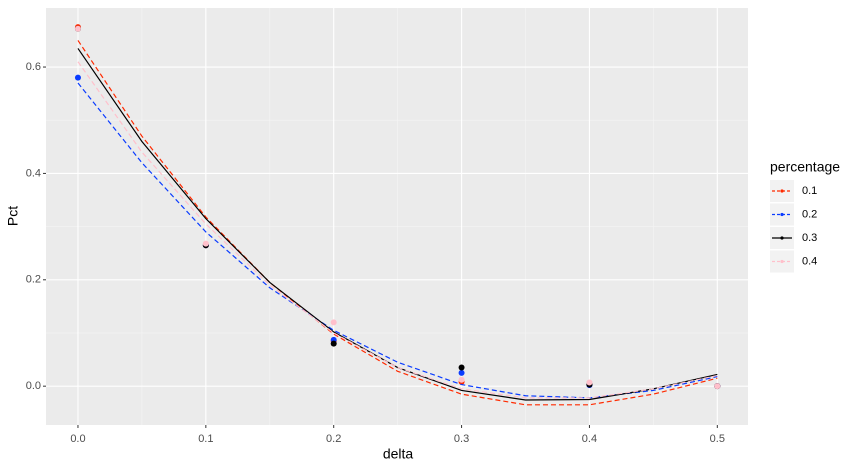 The width and height of the screenshot is (859, 468). What do you see at coordinates (333, 439) in the screenshot?
I see `x-tick-label: 0.2` at bounding box center [333, 439].